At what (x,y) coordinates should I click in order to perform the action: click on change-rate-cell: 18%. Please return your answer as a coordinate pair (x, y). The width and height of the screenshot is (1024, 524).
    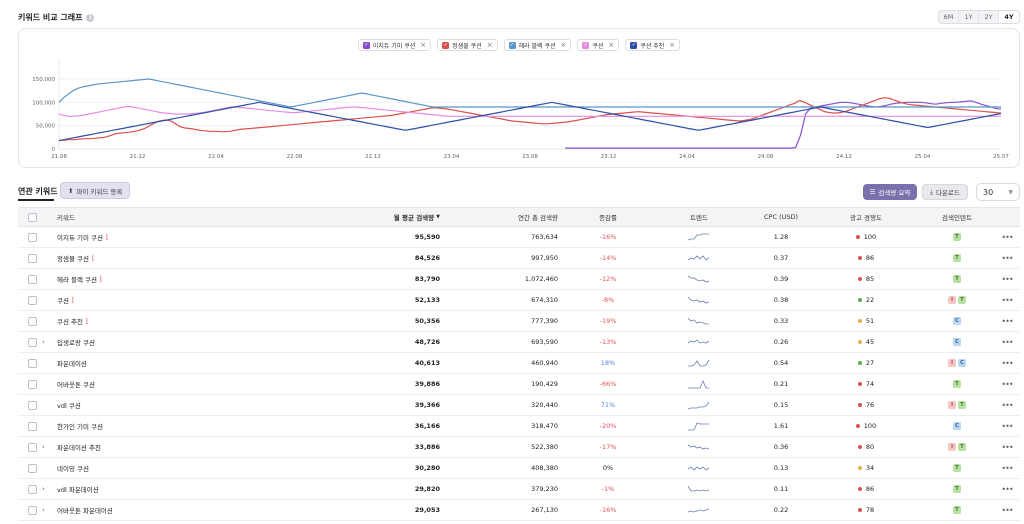
    Looking at the image, I should click on (608, 363).